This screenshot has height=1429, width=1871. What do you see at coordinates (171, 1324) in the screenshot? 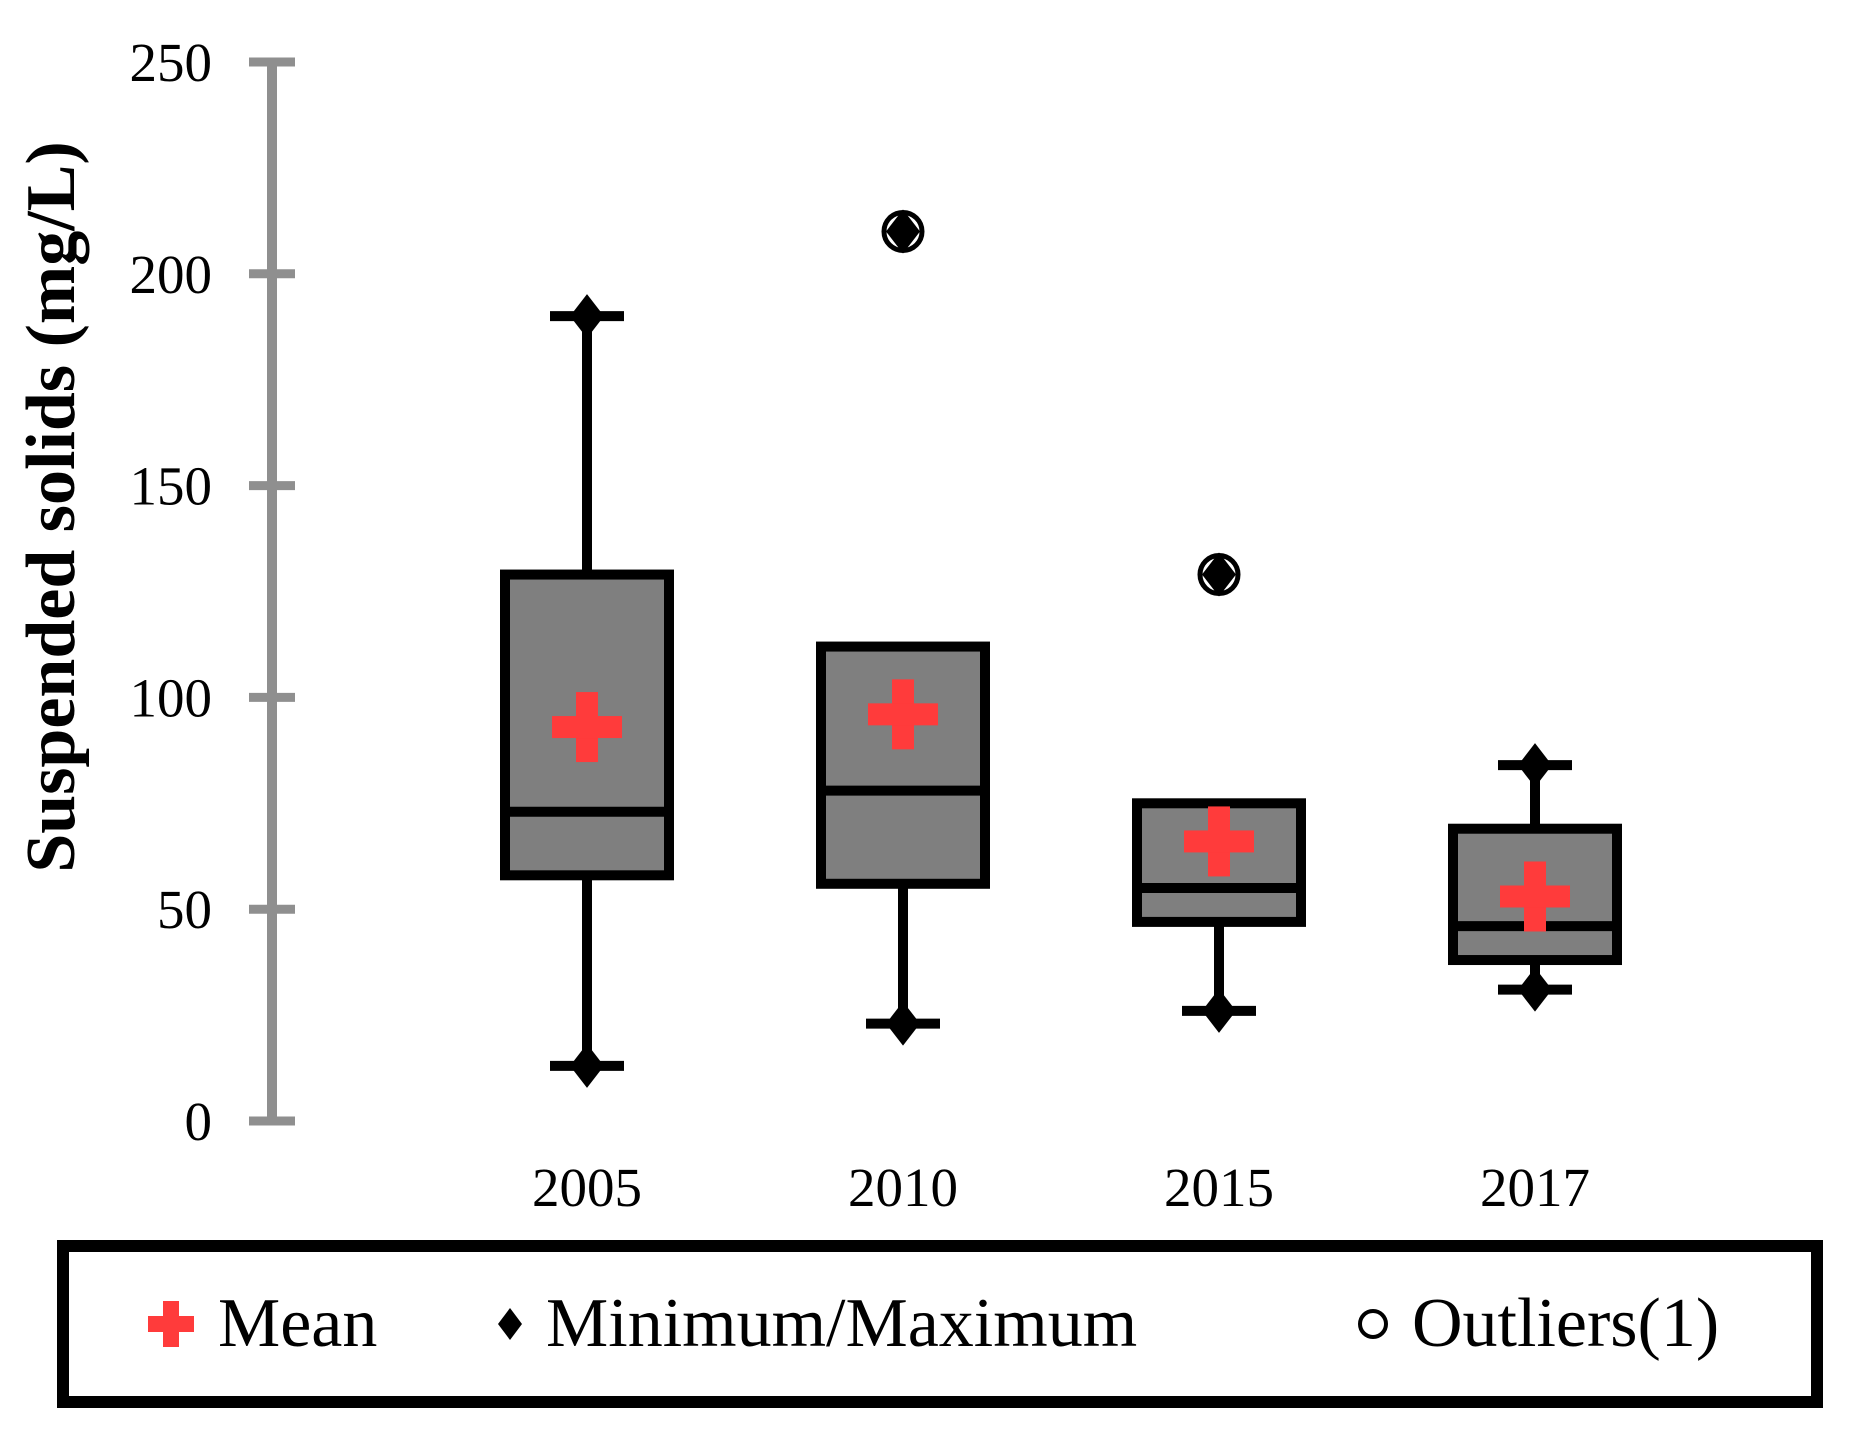
I see `mean-plus-icon` at bounding box center [171, 1324].